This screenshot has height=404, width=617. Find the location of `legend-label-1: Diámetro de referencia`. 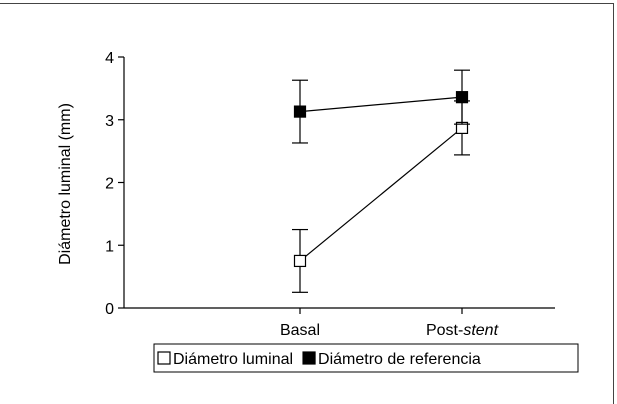

legend-label-1: Diámetro de referencia is located at coordinates (399, 359).